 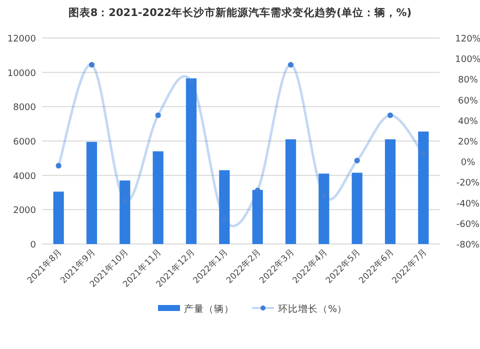 I want to click on chart-title: 图表8：2021-2022年长沙市新能源汽车需求变化趋势(单位：辆，%), so click(x=240, y=12).